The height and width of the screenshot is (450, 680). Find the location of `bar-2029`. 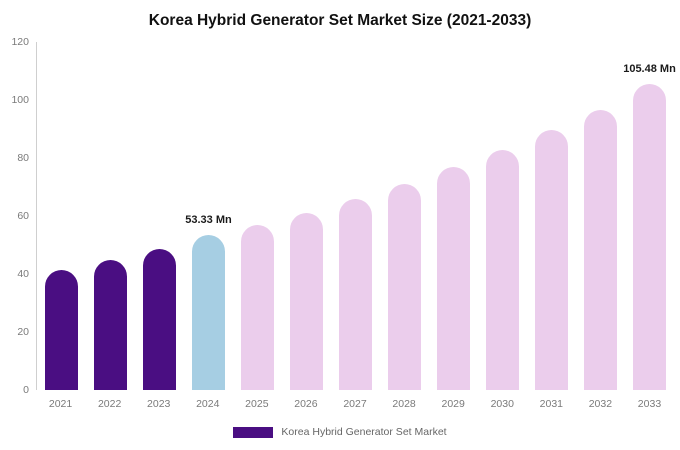

bar-2029 is located at coordinates (453, 278).